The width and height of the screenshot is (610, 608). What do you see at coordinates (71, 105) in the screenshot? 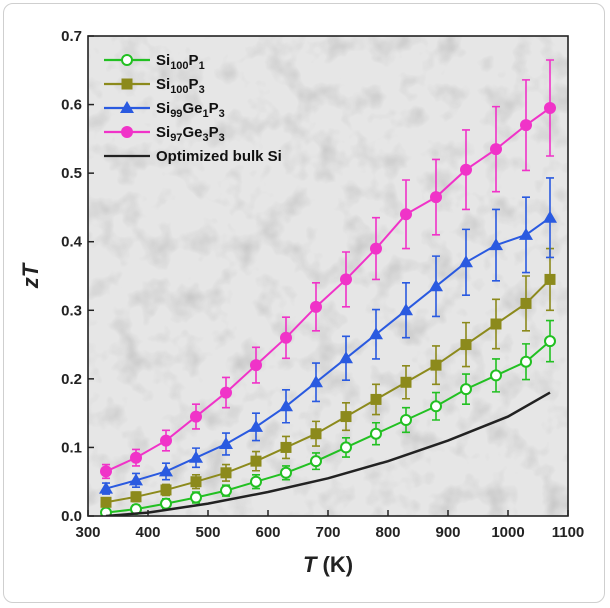
I see `y-tick-label: 0.6` at bounding box center [71, 105].